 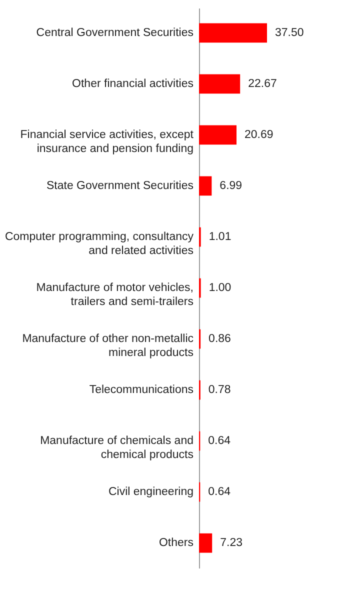 What do you see at coordinates (259, 134) in the screenshot?
I see `data-label: 20.69` at bounding box center [259, 134].